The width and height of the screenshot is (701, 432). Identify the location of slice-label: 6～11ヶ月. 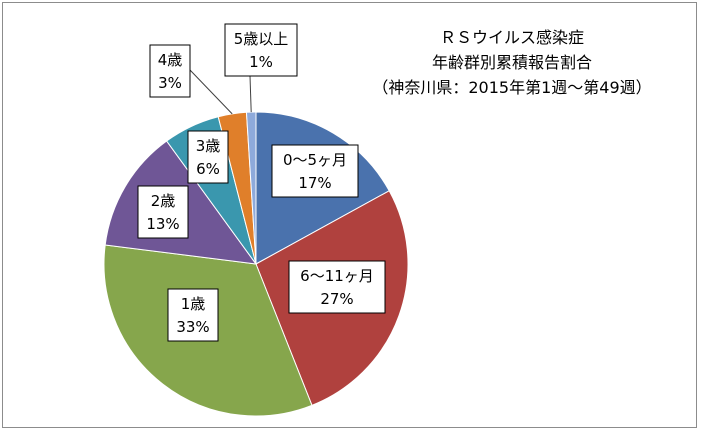
(337, 276).